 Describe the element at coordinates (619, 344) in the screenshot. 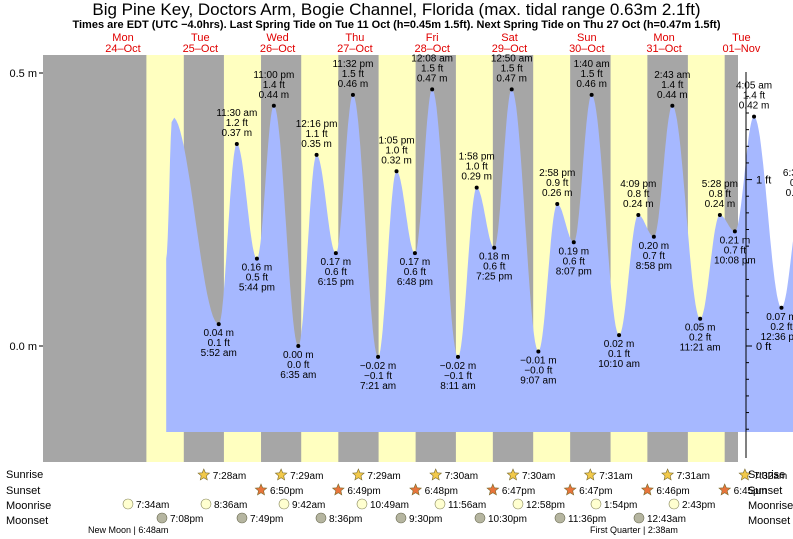

I see `tide-m-label: 0.02 m` at that location.